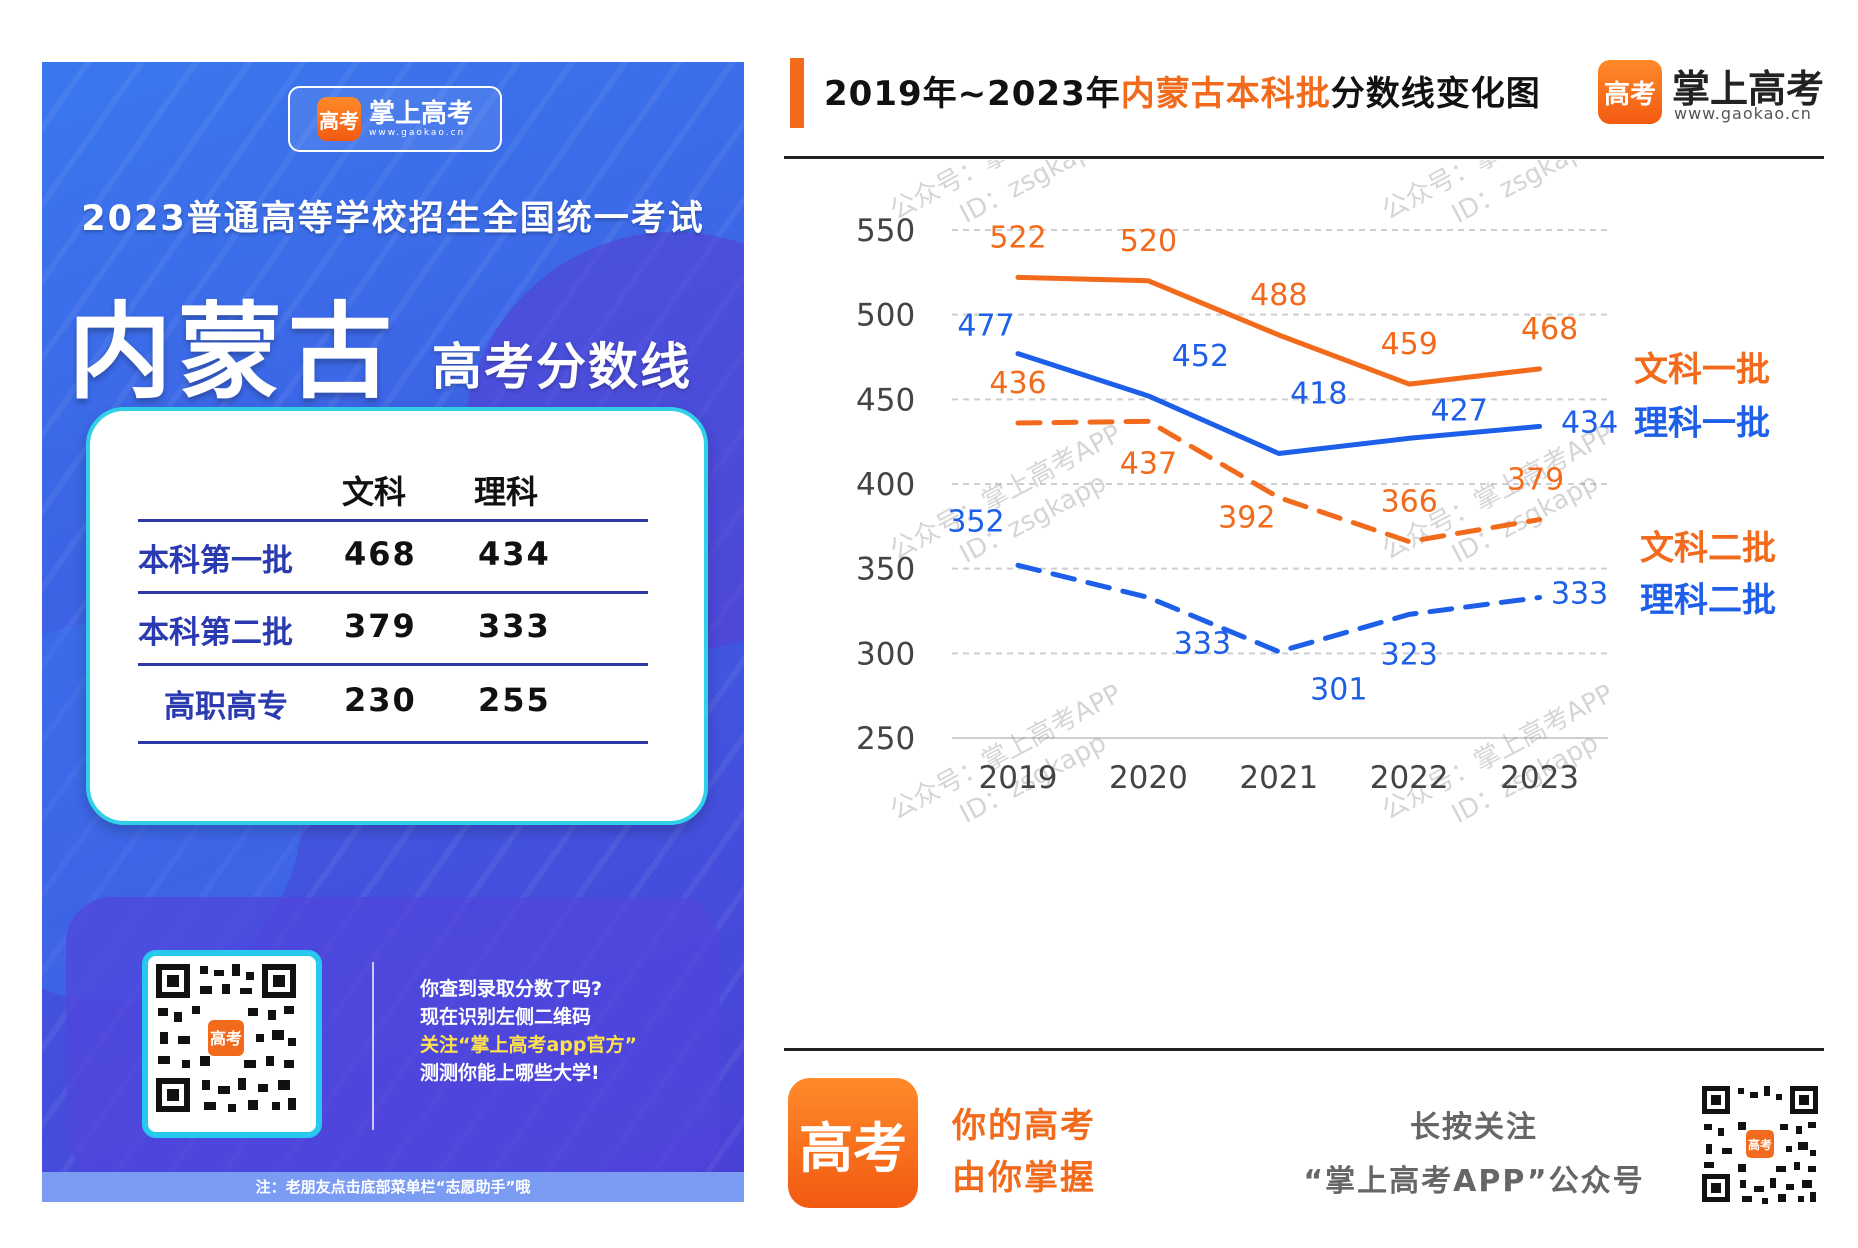 This screenshot has width=1858, height=1248. What do you see at coordinates (226, 707) in the screenshot?
I see `row-label-vocational: 高职高专` at bounding box center [226, 707].